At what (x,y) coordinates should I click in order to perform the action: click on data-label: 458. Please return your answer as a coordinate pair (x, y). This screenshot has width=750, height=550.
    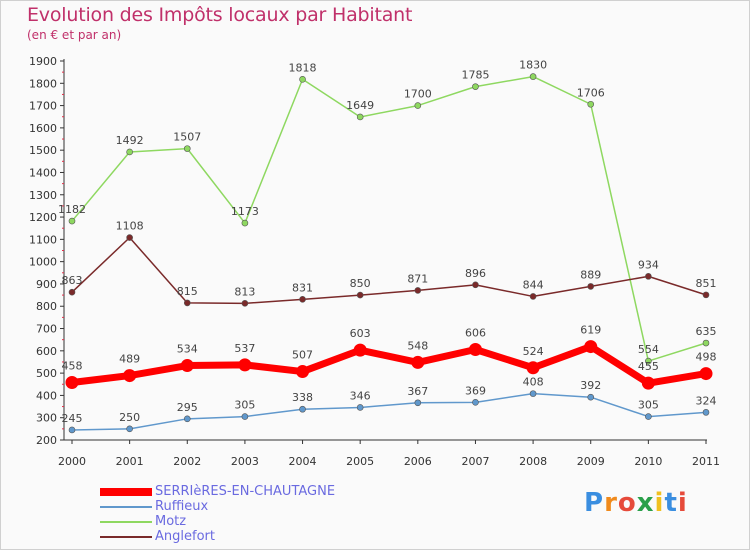
    Looking at the image, I should click on (72, 365).